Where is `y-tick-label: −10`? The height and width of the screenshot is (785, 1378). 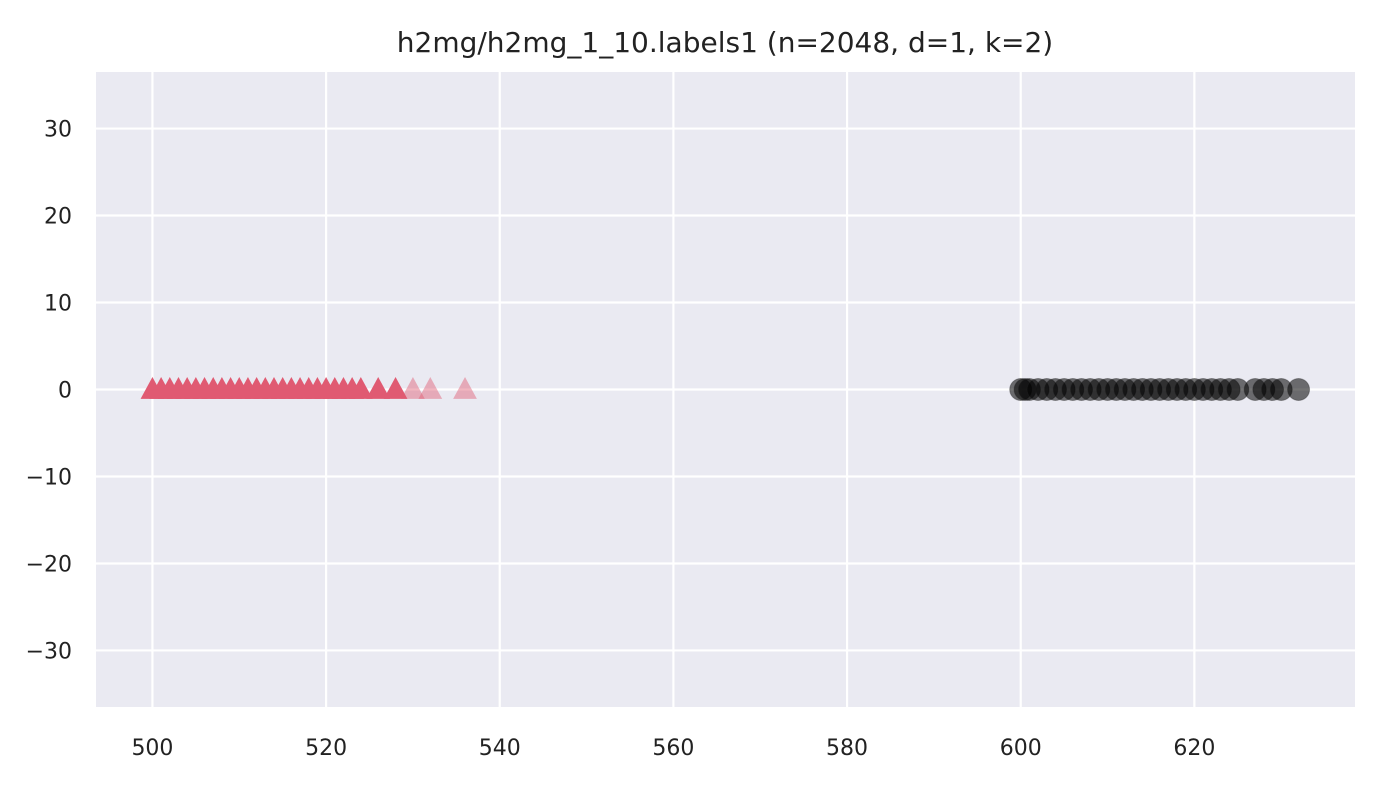
y-tick-label: −10 is located at coordinates (49, 477).